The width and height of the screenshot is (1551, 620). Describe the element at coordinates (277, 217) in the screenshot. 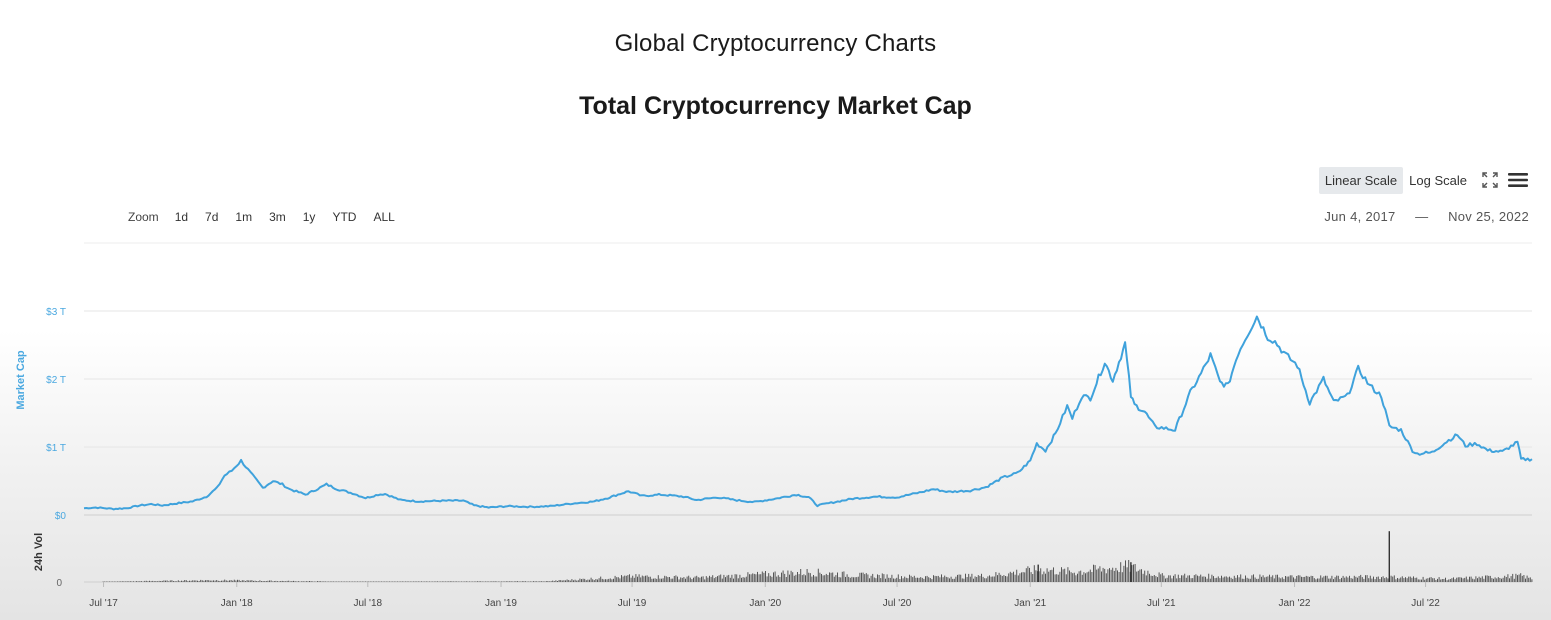

I see `zoom-3m-button: 3m` at that location.